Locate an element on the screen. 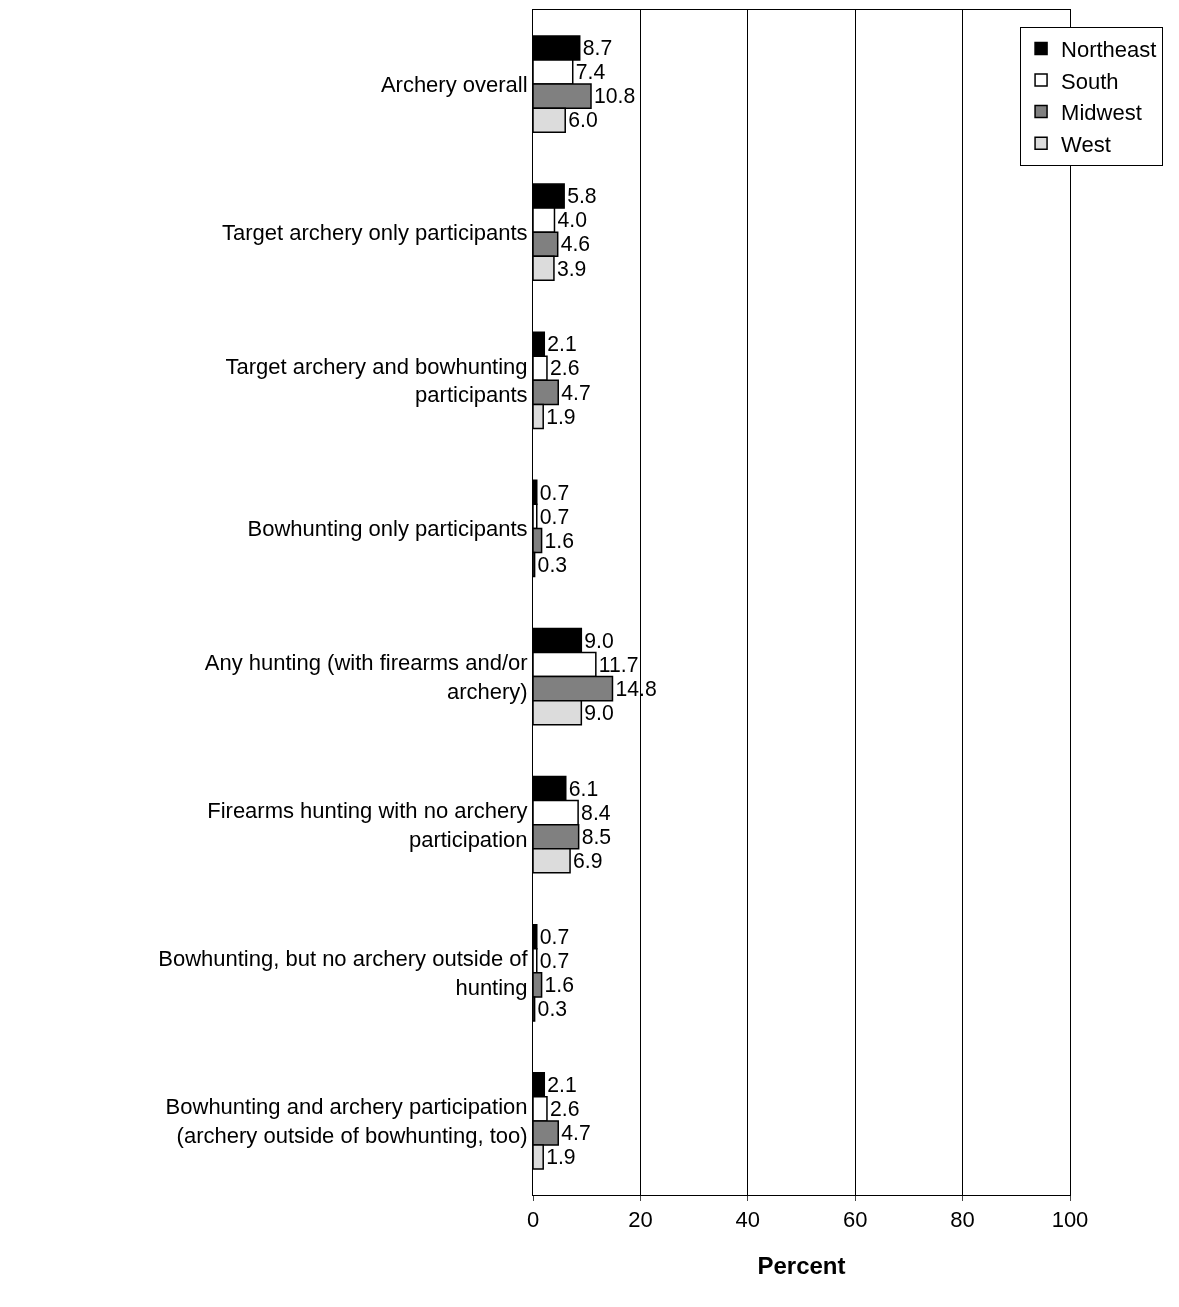 The height and width of the screenshot is (1307, 1179). legend-label: West is located at coordinates (1086, 144).